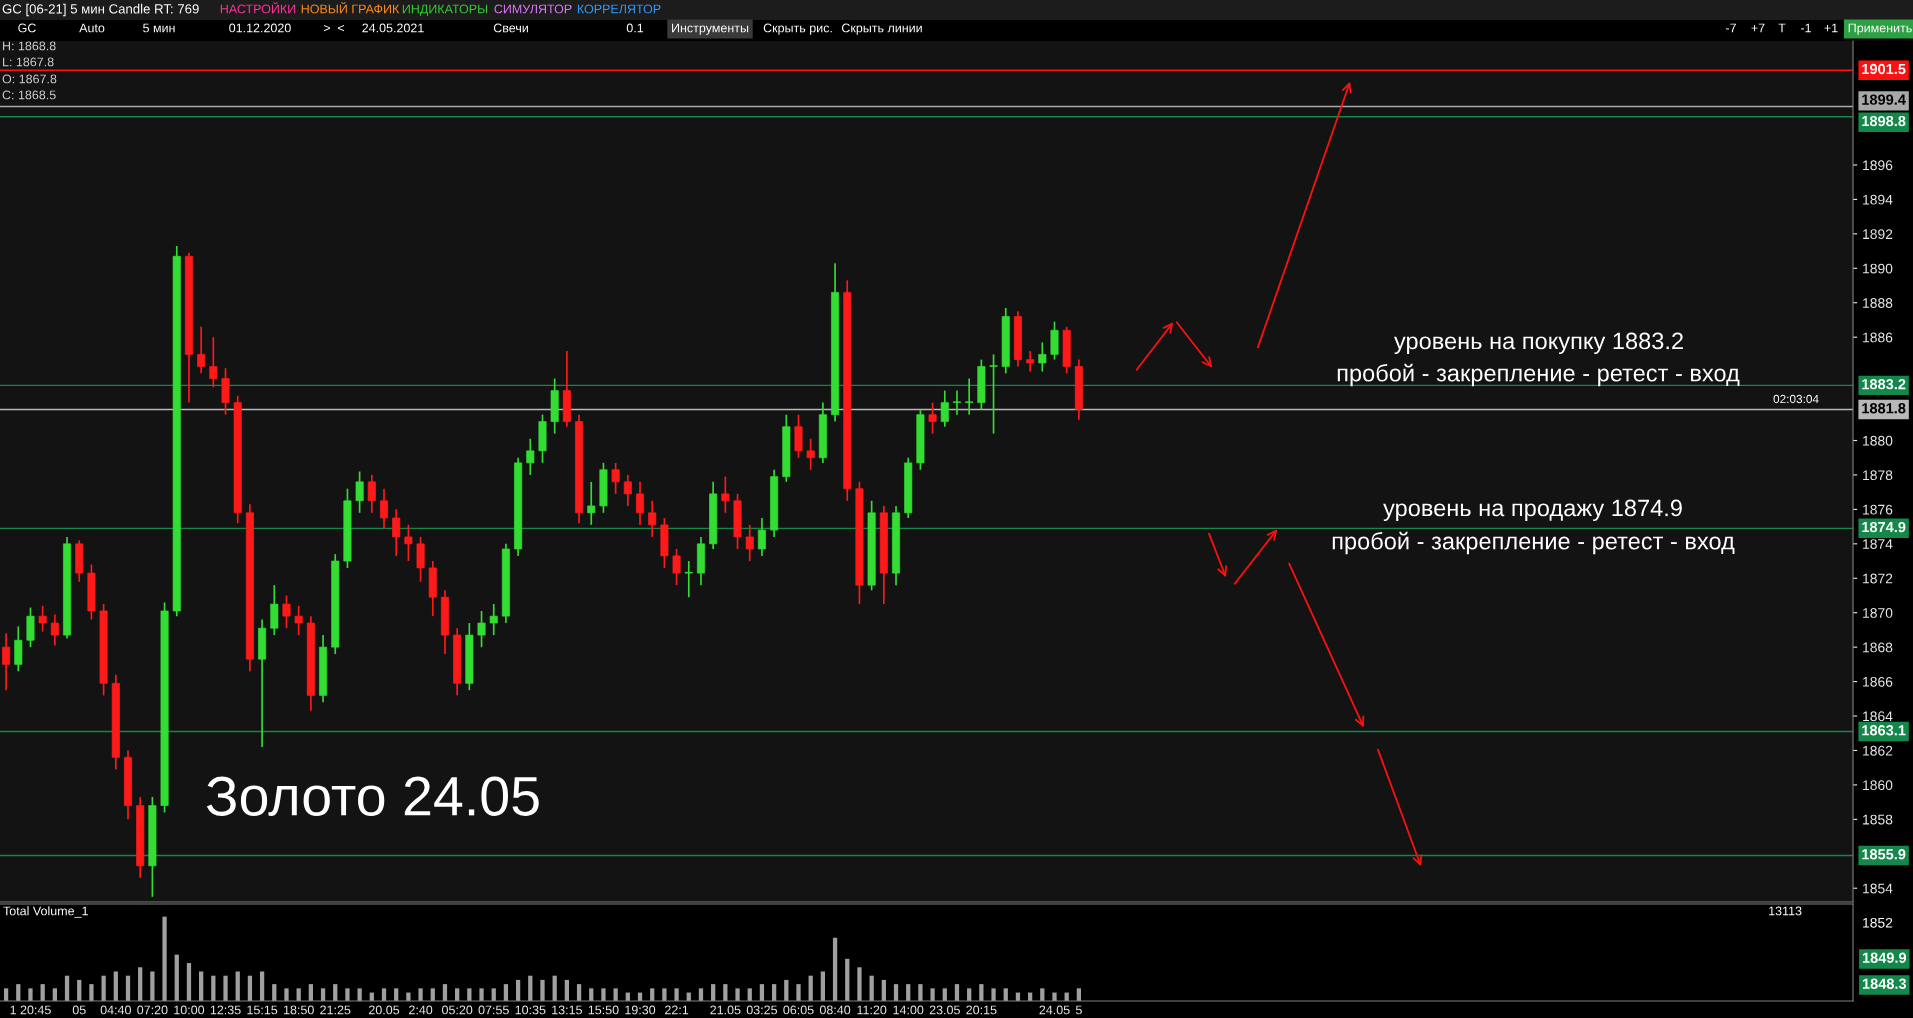  I want to click on x-tick-label: 07:20, so click(152, 1010).